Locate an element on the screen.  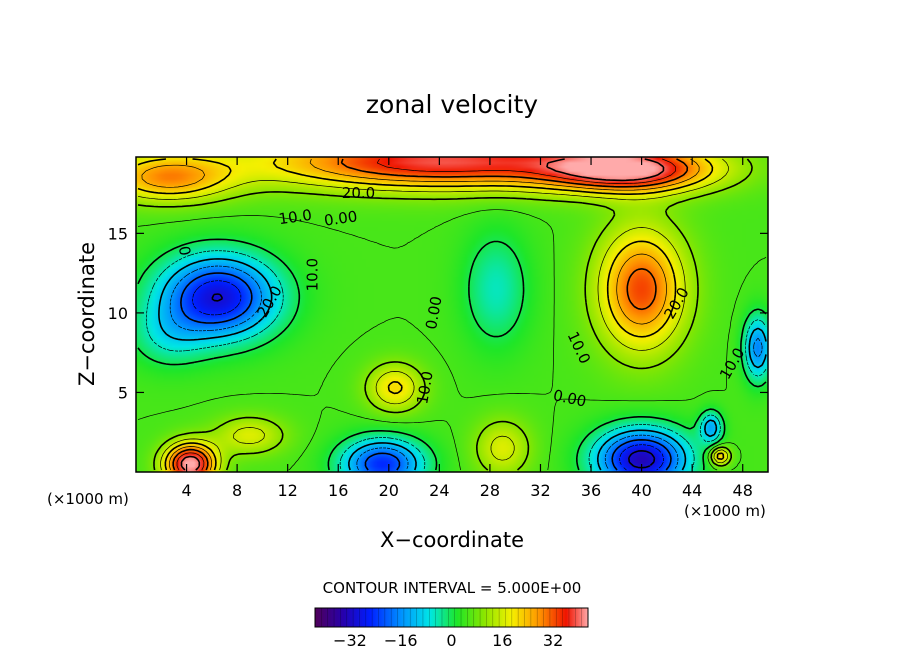
x-tick-label: 20 is located at coordinates (389, 490).